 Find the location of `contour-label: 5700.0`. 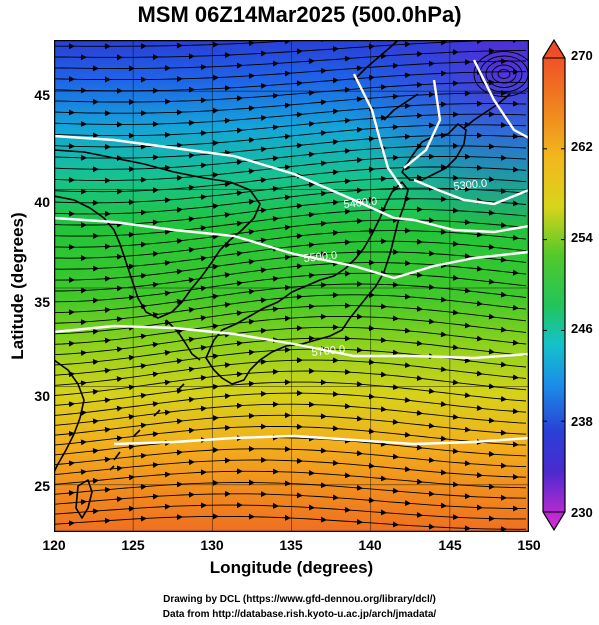

contour-label: 5700.0 is located at coordinates (328, 351).